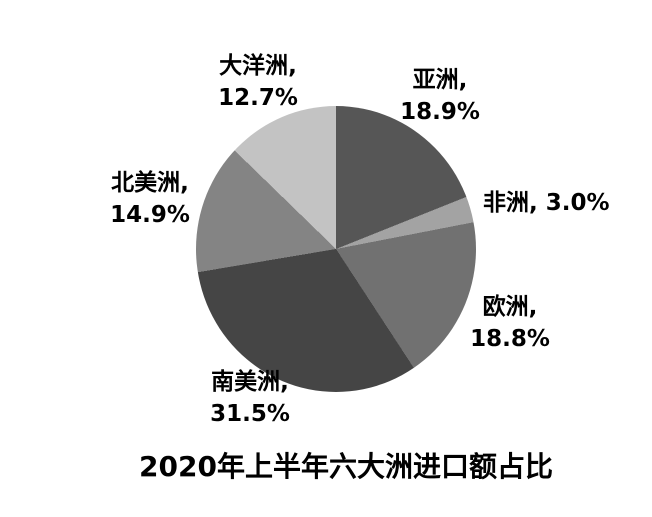 The width and height of the screenshot is (652, 517). I want to click on chart-title: 2020年上半年六大洲进口额占比, so click(346, 466).